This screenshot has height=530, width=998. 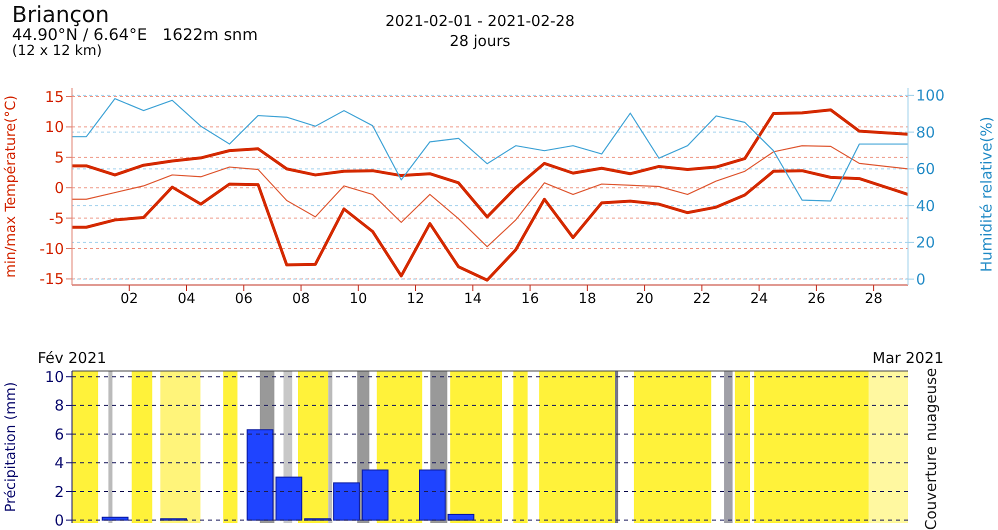 I want to click on y-tick-label: -15, so click(x=52, y=279).